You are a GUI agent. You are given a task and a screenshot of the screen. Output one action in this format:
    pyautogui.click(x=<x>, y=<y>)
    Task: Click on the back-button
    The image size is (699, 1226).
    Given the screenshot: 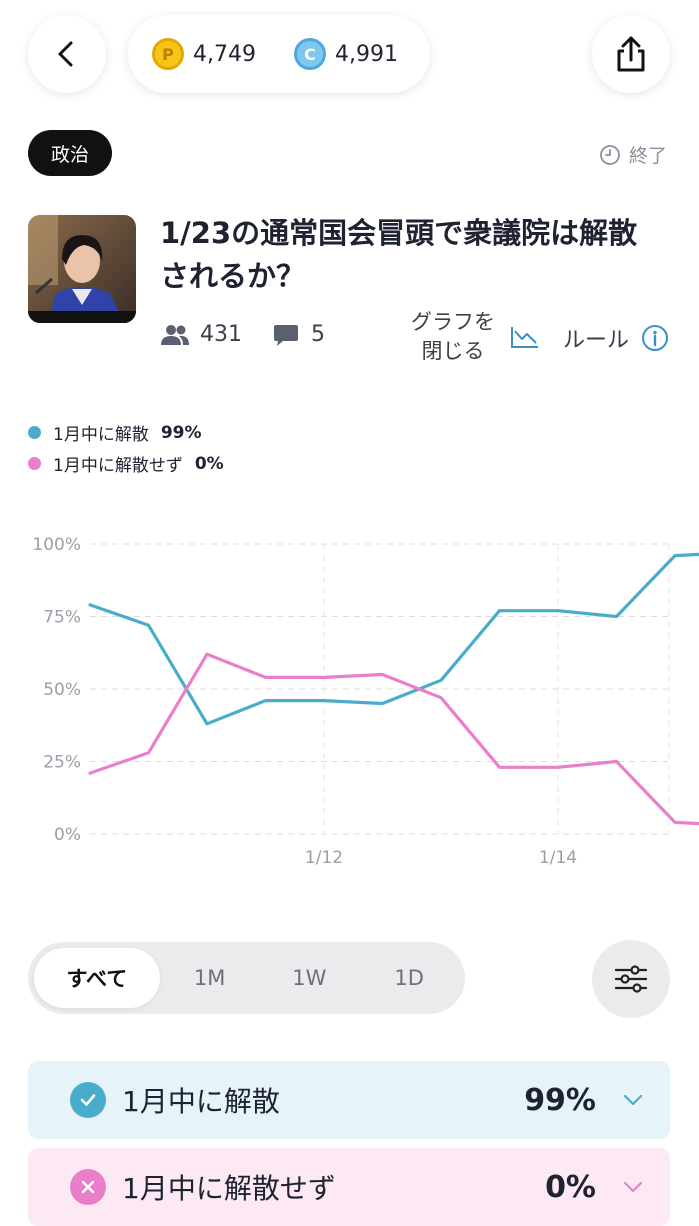 What is the action you would take?
    pyautogui.click(x=67, y=54)
    